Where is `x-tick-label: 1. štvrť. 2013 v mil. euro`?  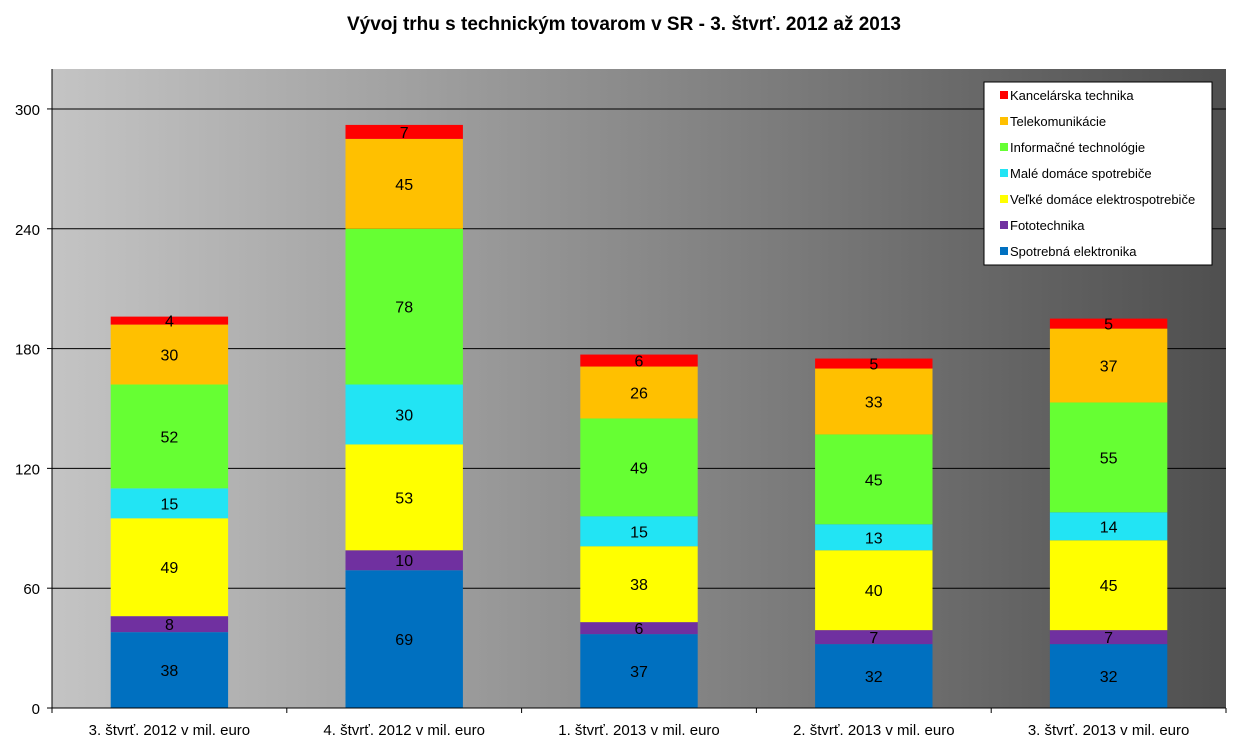 x-tick-label: 1. štvrť. 2013 v mil. euro is located at coordinates (639, 730).